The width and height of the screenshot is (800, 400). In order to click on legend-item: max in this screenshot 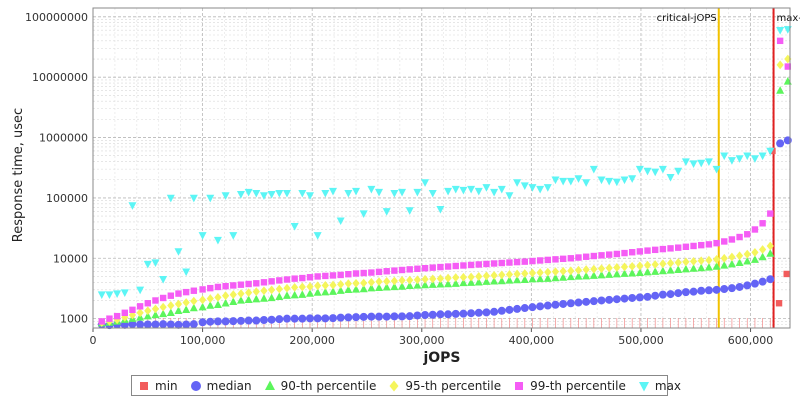, I will do `click(659, 386)`.